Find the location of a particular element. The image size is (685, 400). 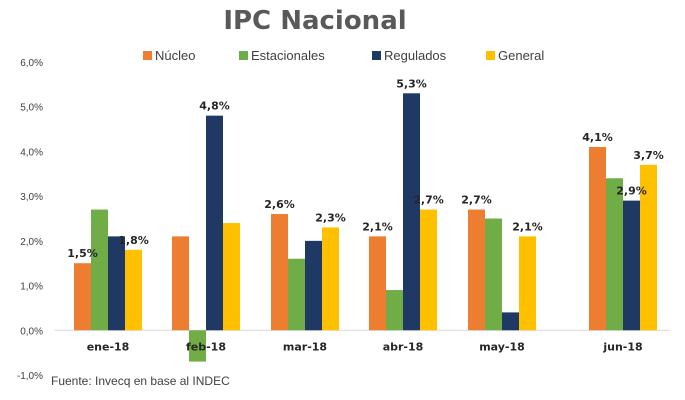

x-tick-label: mar-18 is located at coordinates (305, 346).